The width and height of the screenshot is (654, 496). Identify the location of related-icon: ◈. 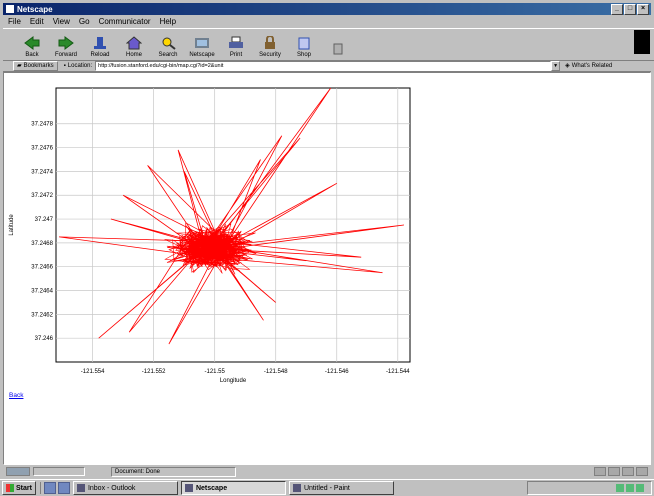
(567, 66).